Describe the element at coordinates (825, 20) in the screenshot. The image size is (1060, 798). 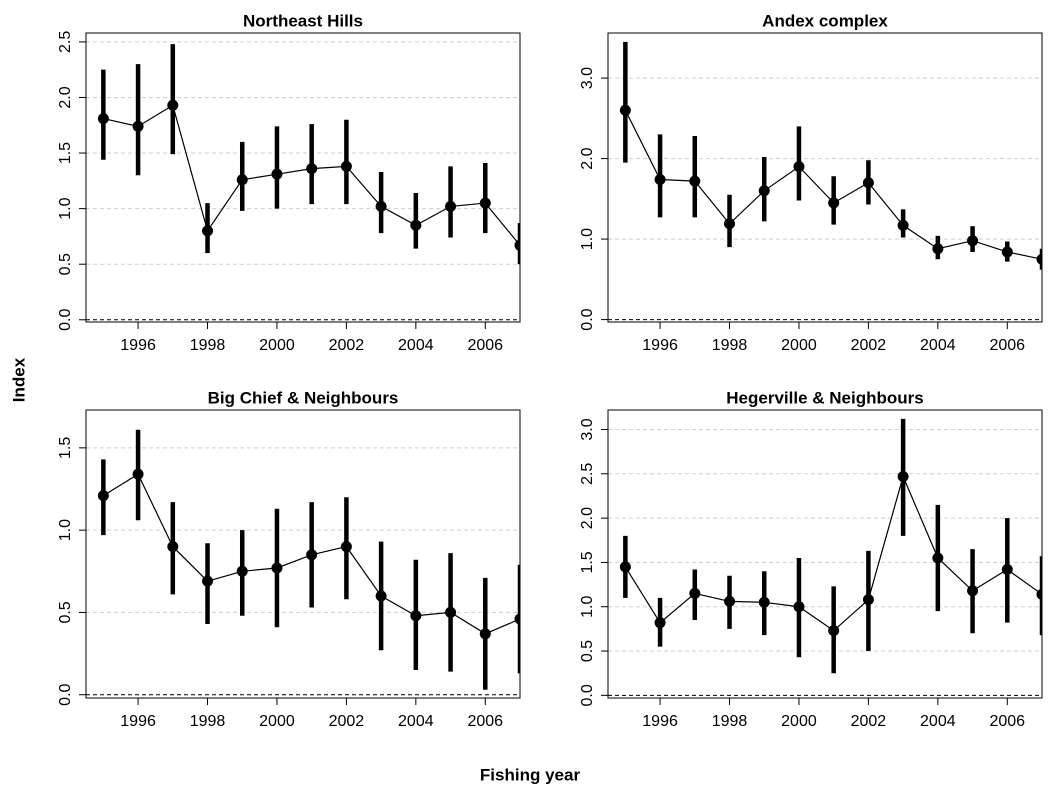
I see `panel-title: Andex complex` at that location.